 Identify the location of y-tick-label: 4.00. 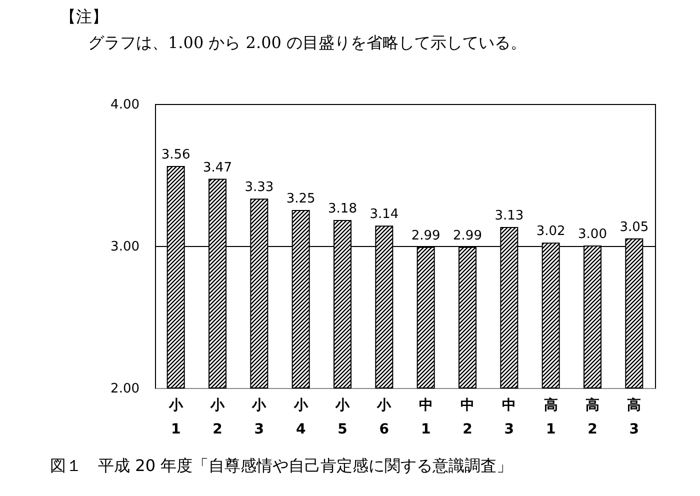
(125, 105).